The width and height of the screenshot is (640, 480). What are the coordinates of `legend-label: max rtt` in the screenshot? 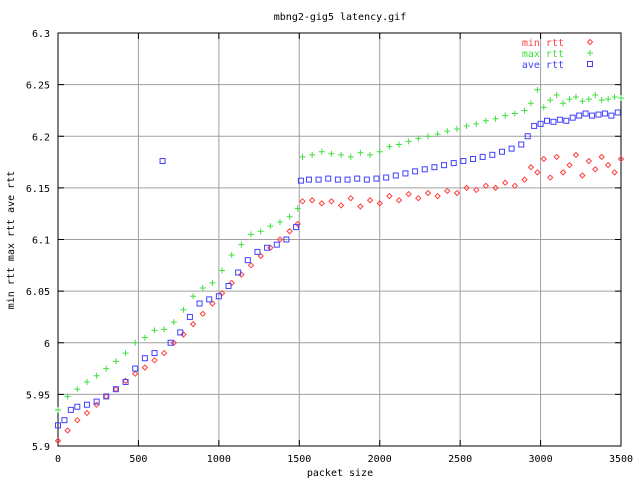 It's located at (543, 54).